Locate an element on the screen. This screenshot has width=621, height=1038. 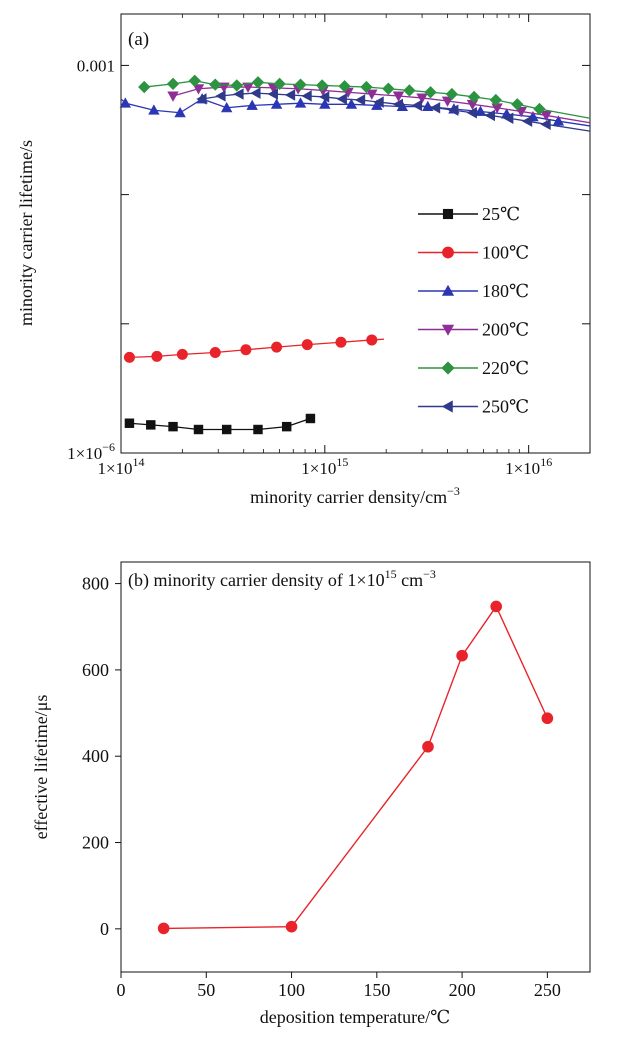
panel-a-legend: 25℃ 100℃ 180℃ 200℃ 220℃ 250℃ is located at coordinates (473, 310).